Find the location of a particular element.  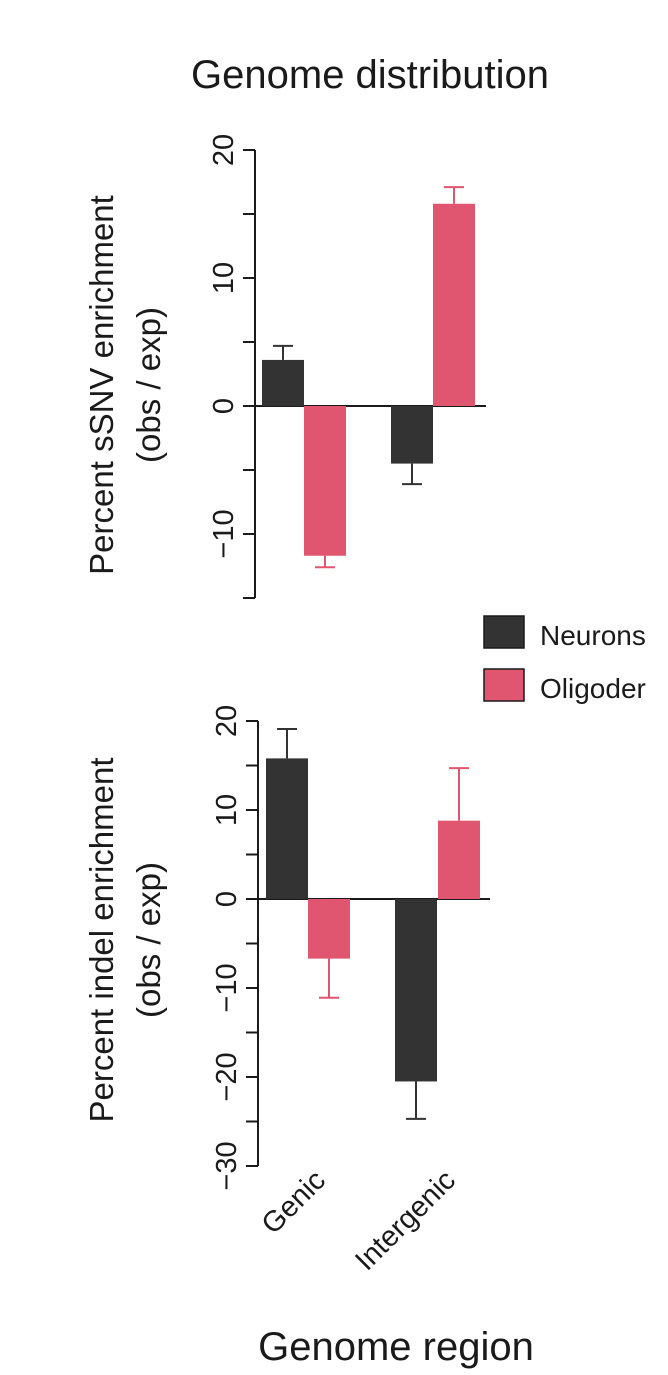

y-axis-label-top-line2: (obs / exp) is located at coordinates (148, 385).